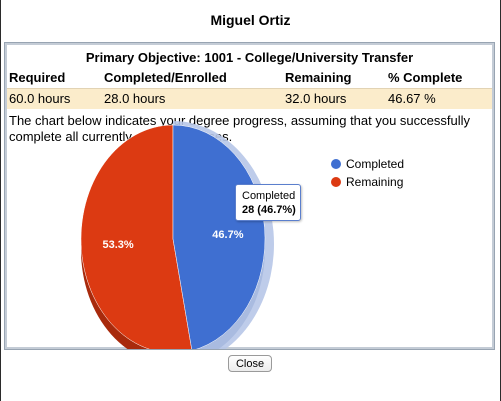 The height and width of the screenshot is (401, 501). Describe the element at coordinates (269, 210) in the screenshot. I see `tooltip-value: 28 (46.7%)` at that location.